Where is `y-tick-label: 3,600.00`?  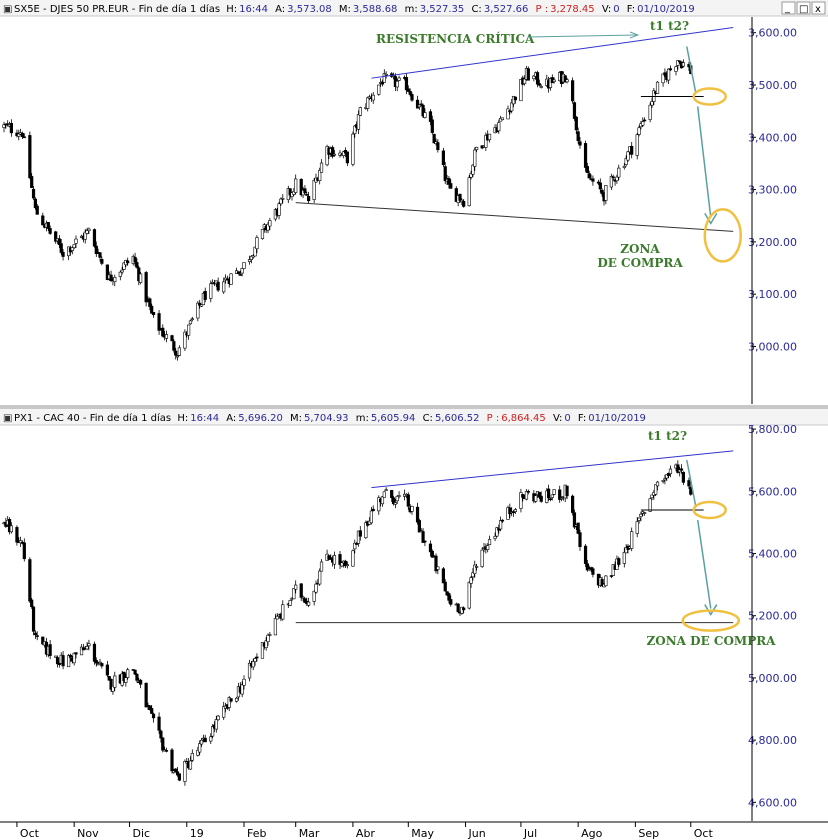
y-tick-label: 3,600.00 is located at coordinates (772, 33).